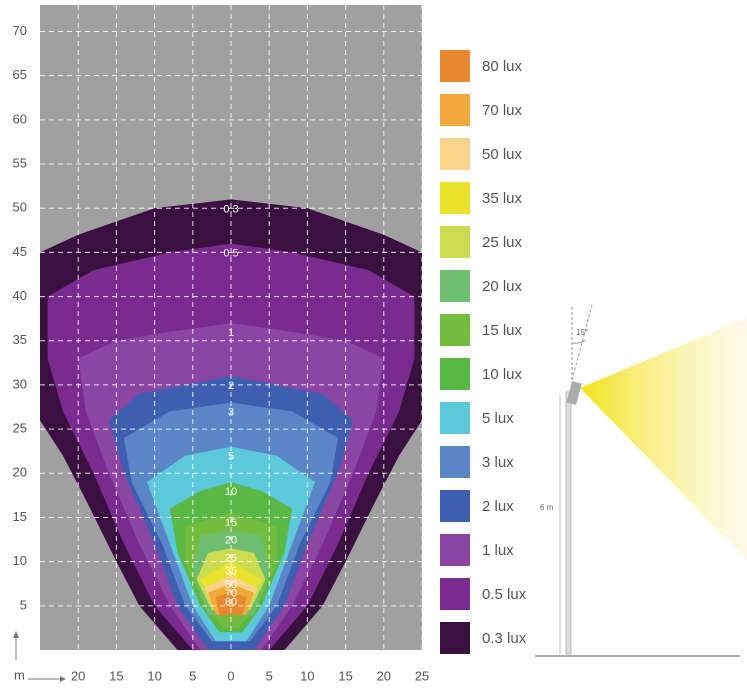 Image resolution: width=747 pixels, height=691 pixels. What do you see at coordinates (230, 253) in the screenshot?
I see `contour-label: 0.5` at bounding box center [230, 253].